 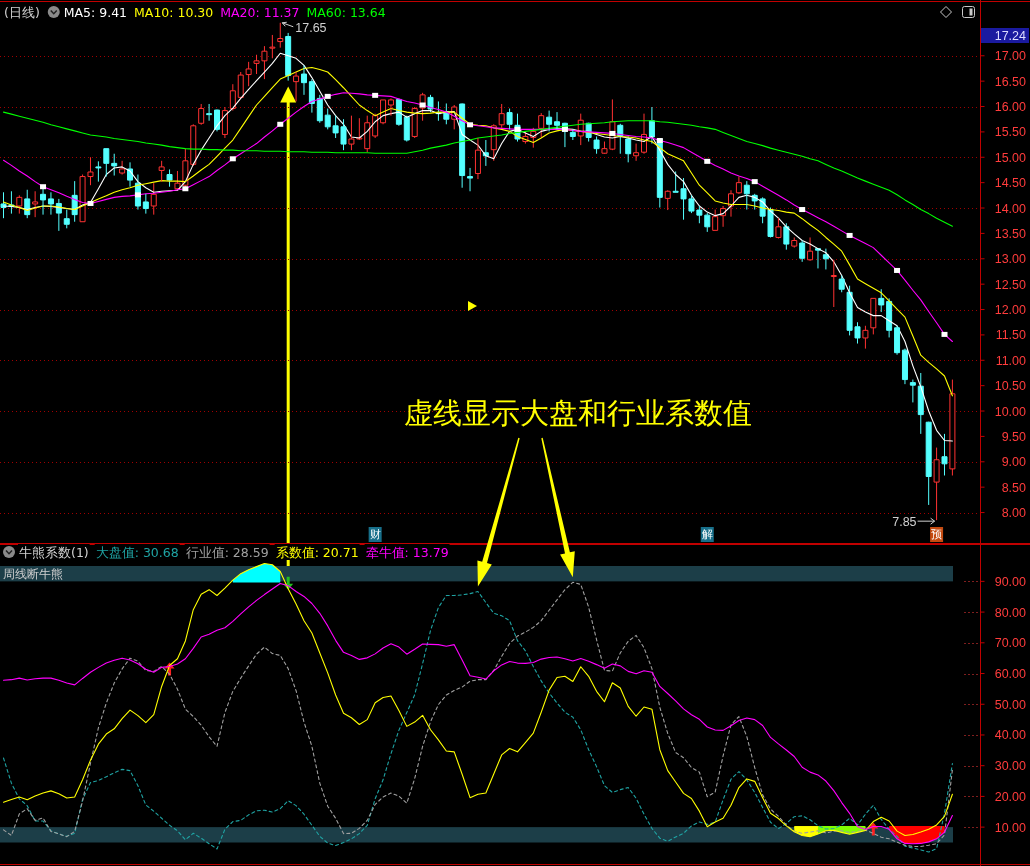 What do you see at coordinates (1014, 513) in the screenshot?
I see `y-tick-label: 8.00` at bounding box center [1014, 513].